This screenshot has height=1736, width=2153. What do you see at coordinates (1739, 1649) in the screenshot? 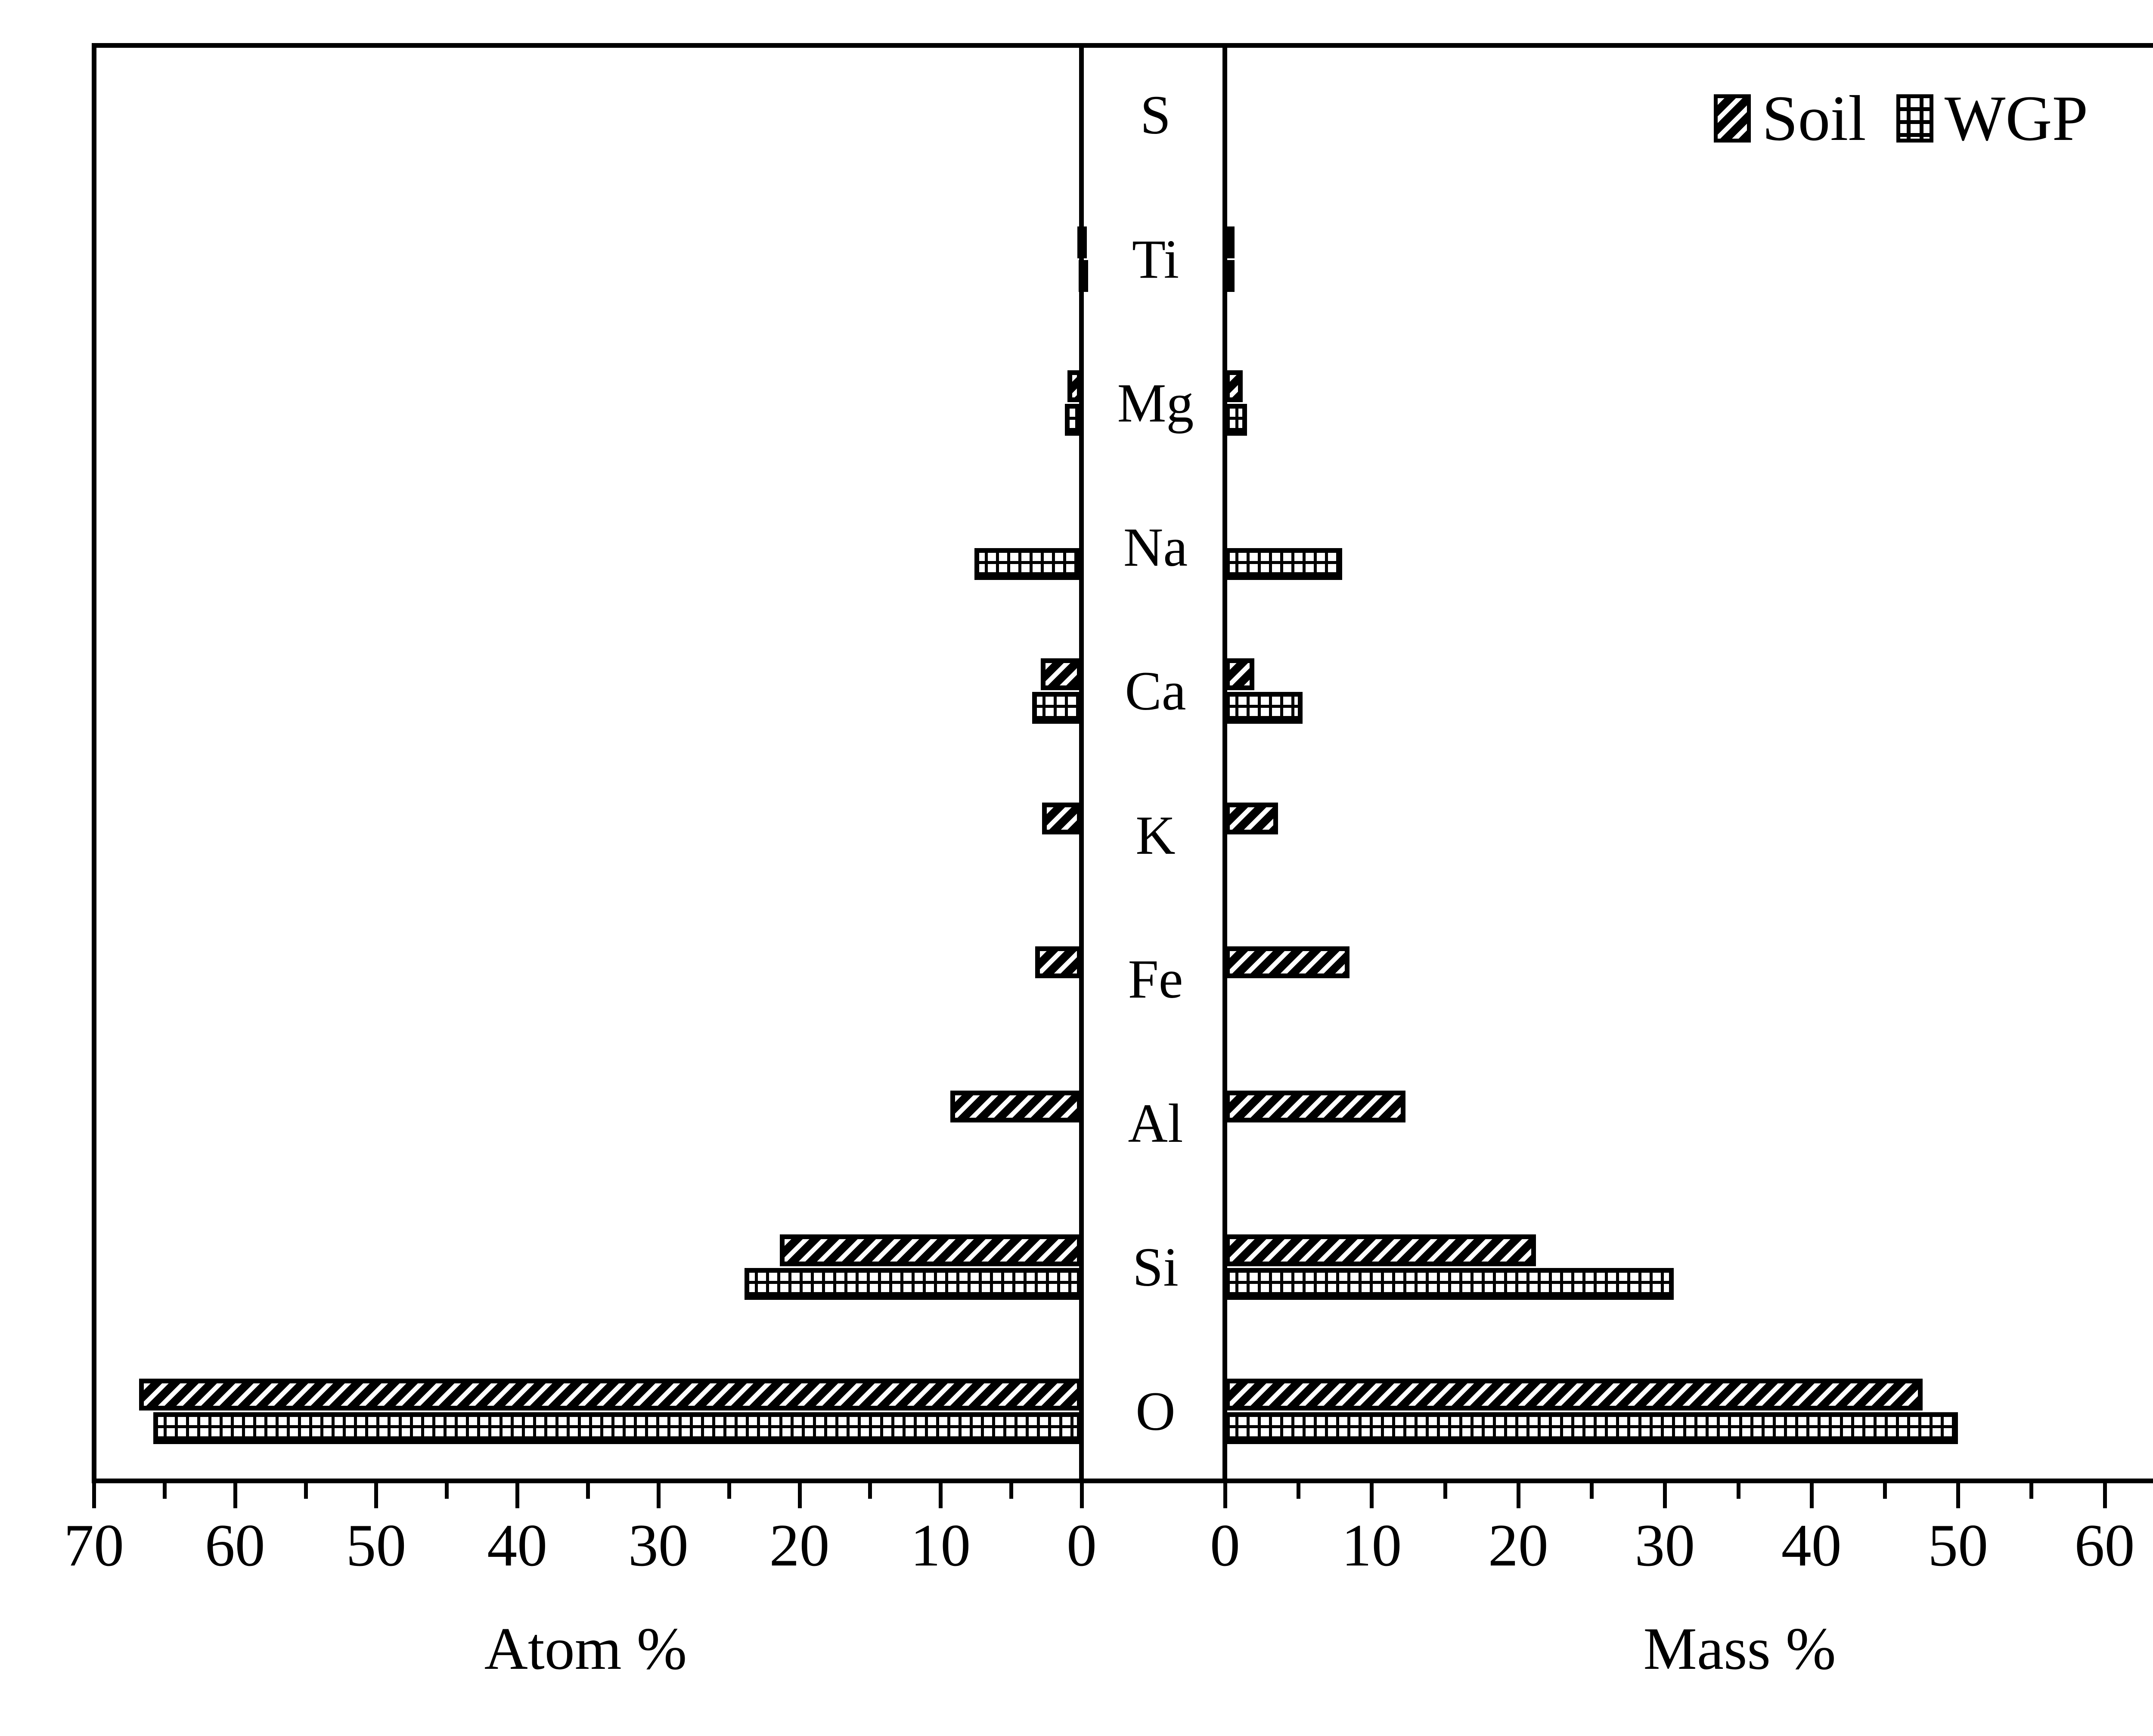
I see `right-axis-title: Mass %` at bounding box center [1739, 1649].